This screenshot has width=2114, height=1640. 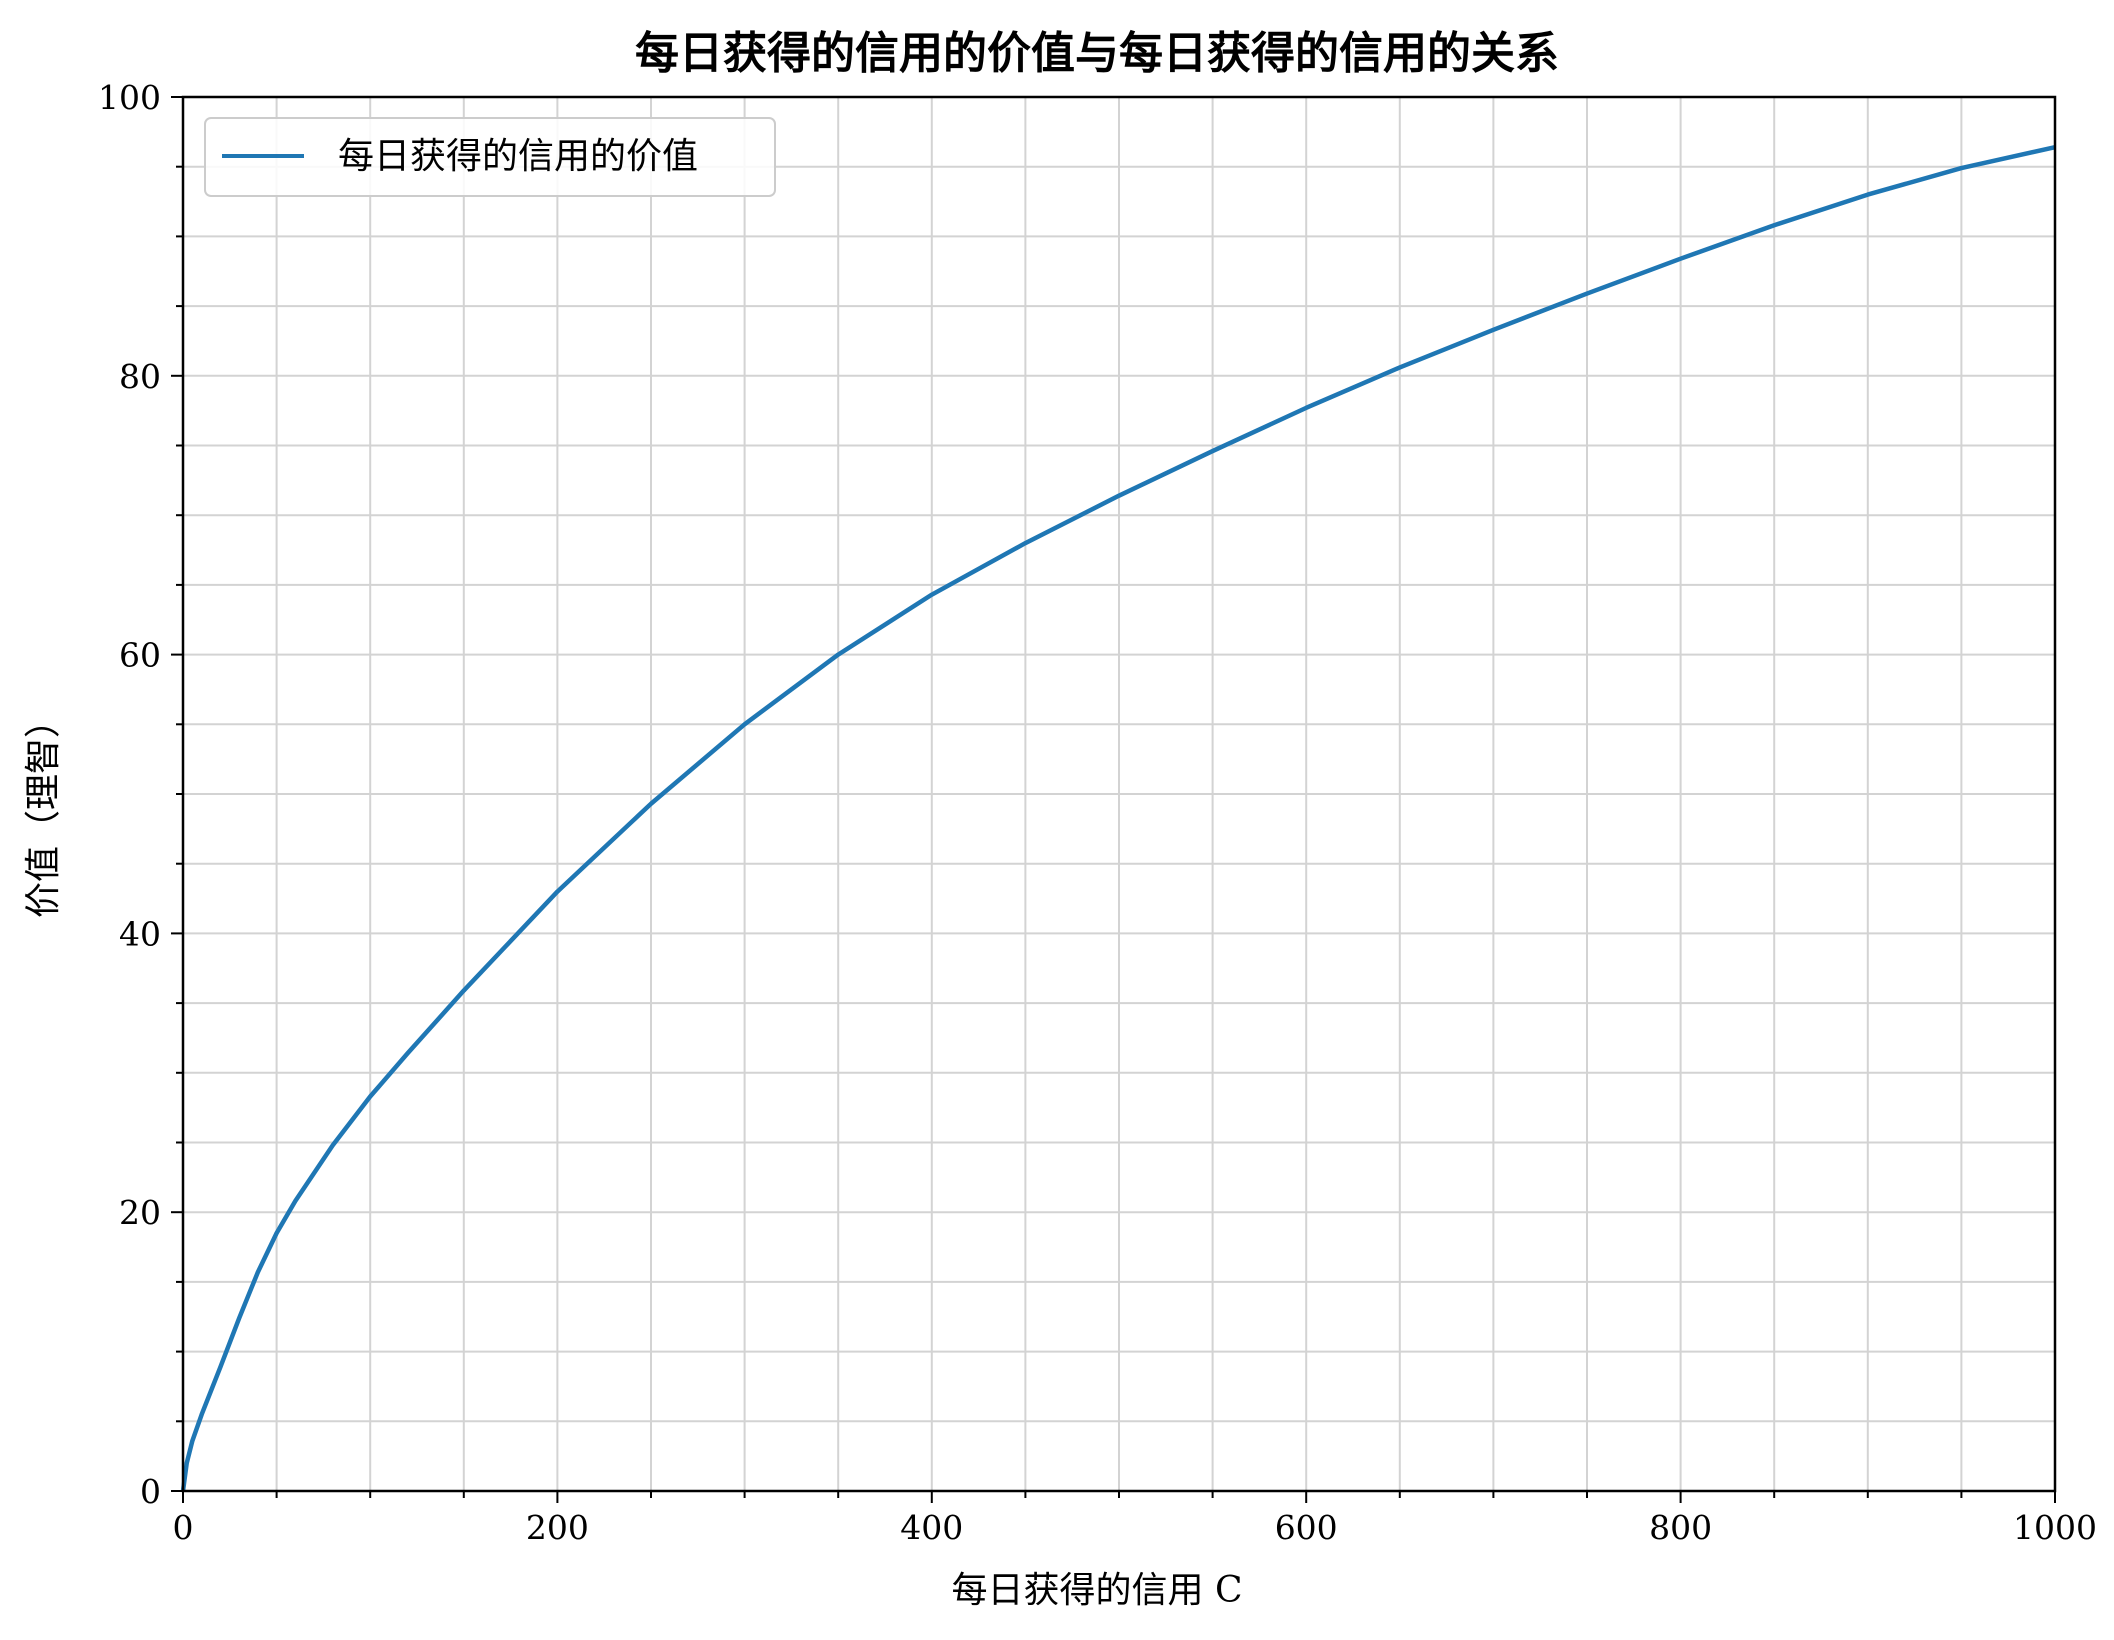 I want to click on x-tick-label: 800, so click(x=1680, y=1527).